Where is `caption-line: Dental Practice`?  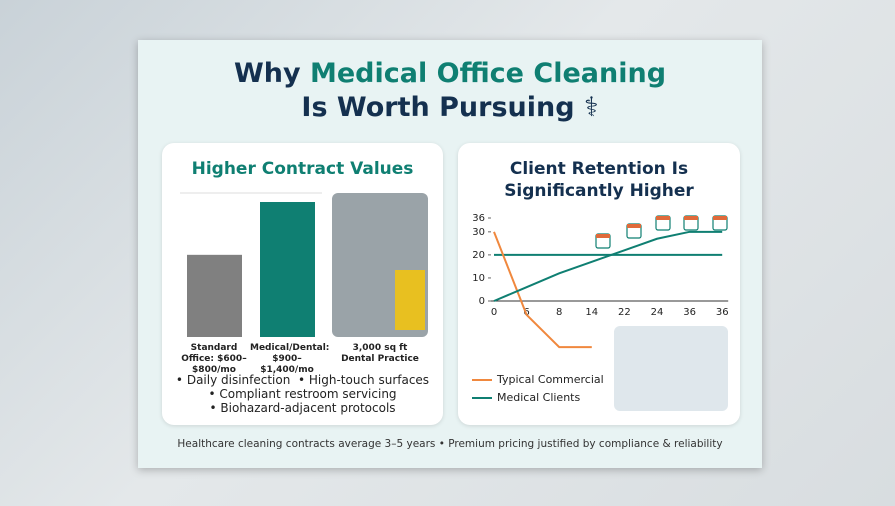 caption-line: Dental Practice is located at coordinates (380, 359).